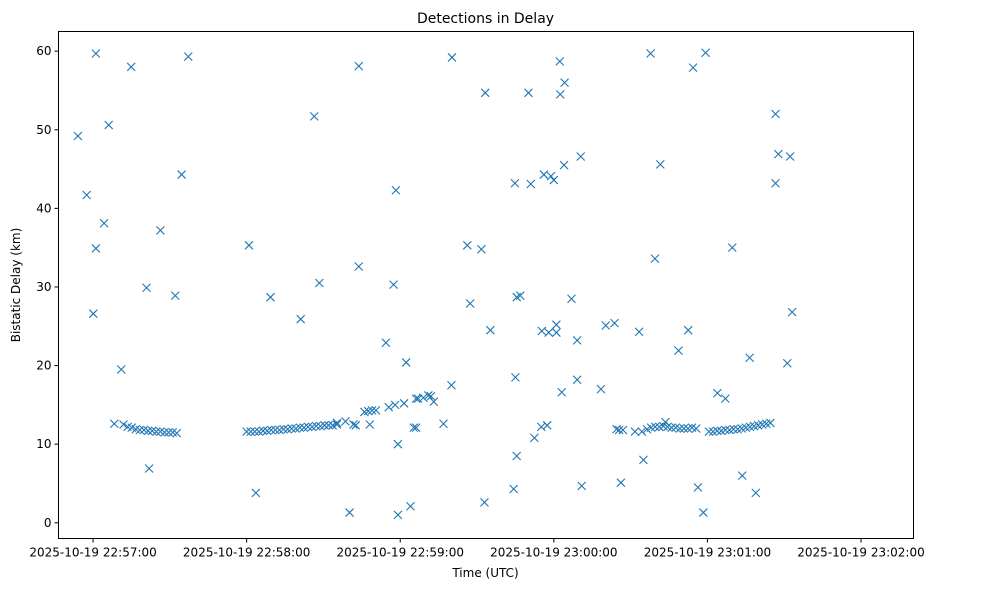 The width and height of the screenshot is (989, 590). What do you see at coordinates (246, 553) in the screenshot?
I see `x-tick-label: 2025-10-19 22:58:00` at bounding box center [246, 553].